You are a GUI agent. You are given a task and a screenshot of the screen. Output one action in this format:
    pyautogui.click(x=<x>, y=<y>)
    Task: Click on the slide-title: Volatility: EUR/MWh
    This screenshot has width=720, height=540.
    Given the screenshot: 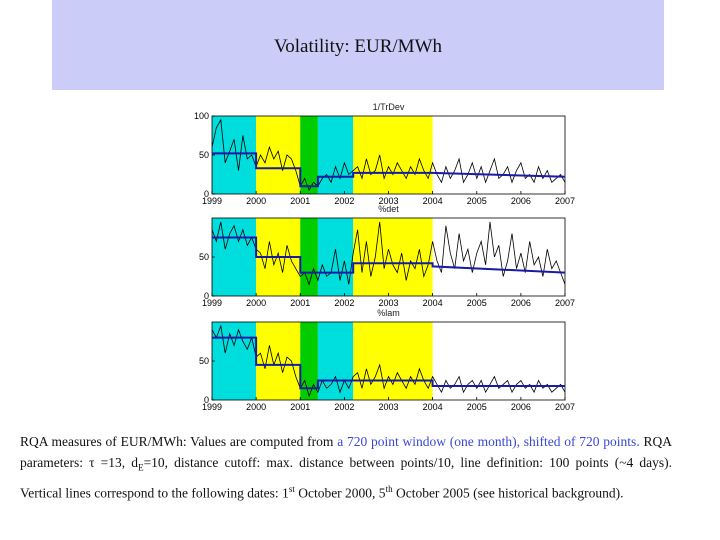 What is the action you would take?
    pyautogui.click(x=357, y=46)
    